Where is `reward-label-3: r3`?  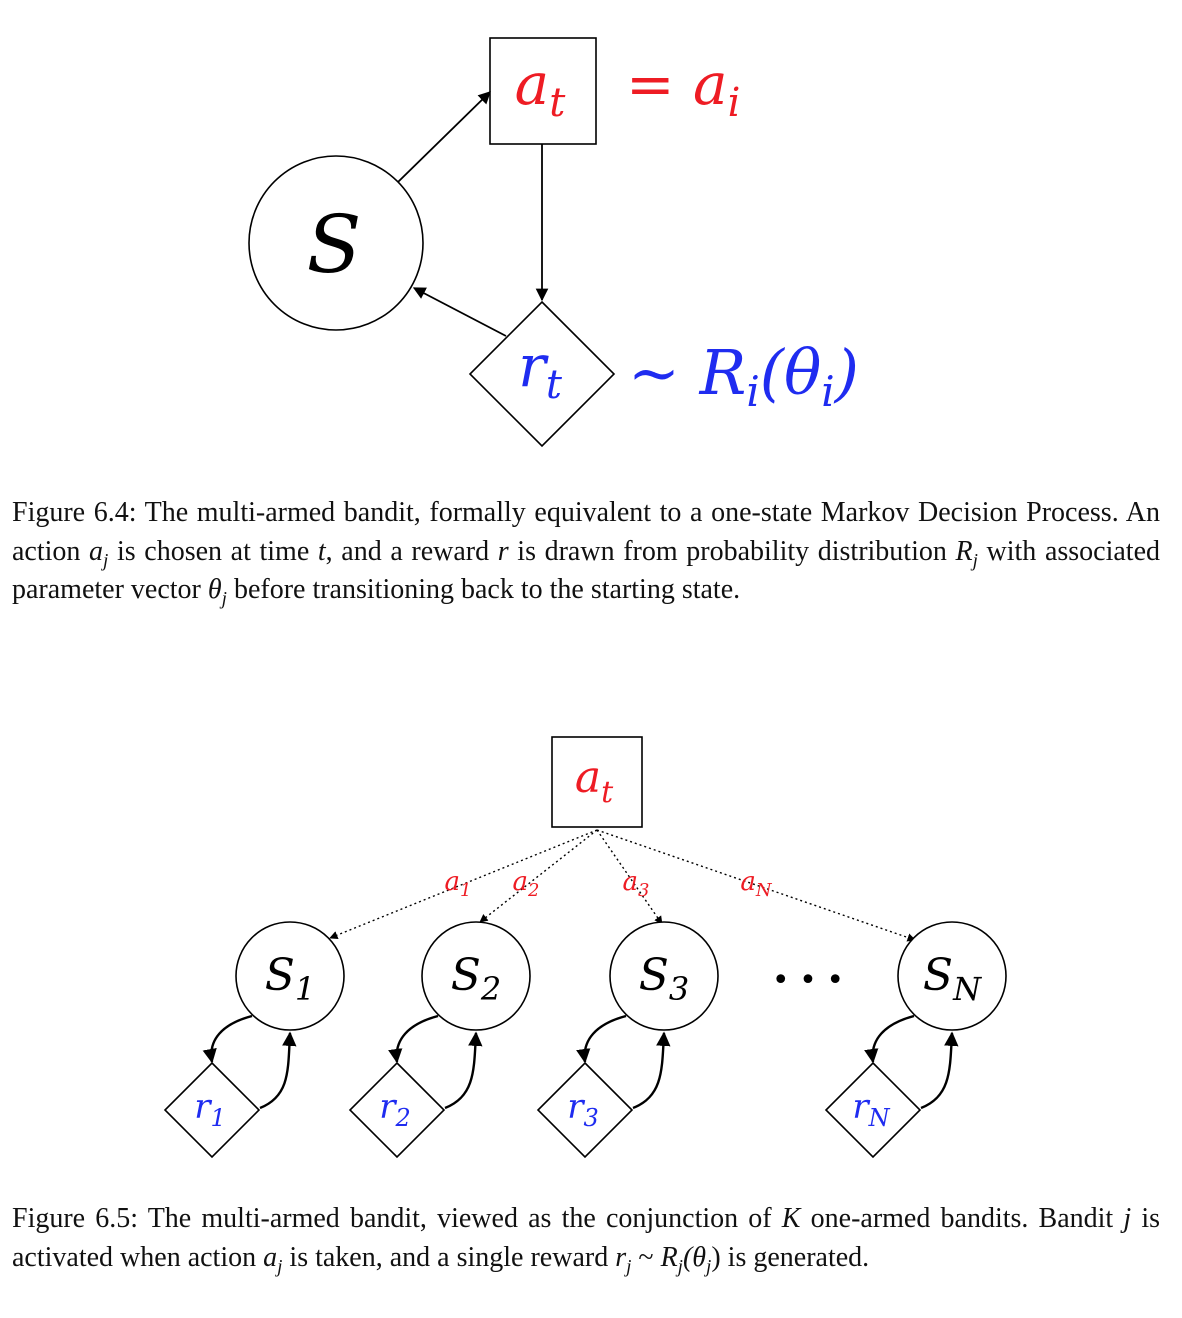
reward-label-3: r3 is located at coordinates (583, 1109).